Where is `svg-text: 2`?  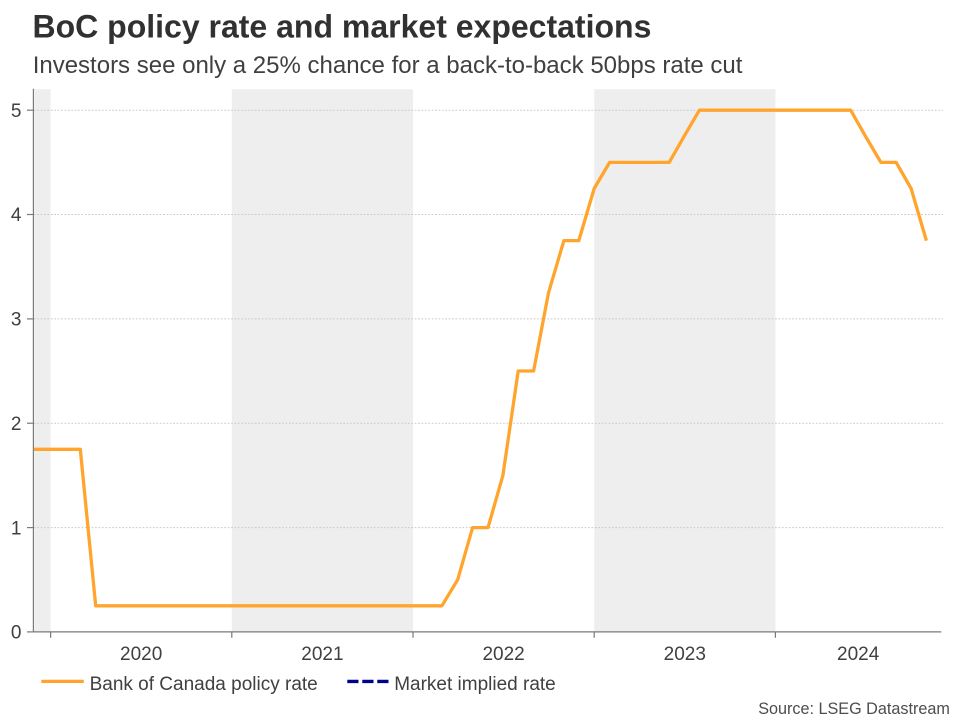
svg-text: 2 is located at coordinates (16, 424).